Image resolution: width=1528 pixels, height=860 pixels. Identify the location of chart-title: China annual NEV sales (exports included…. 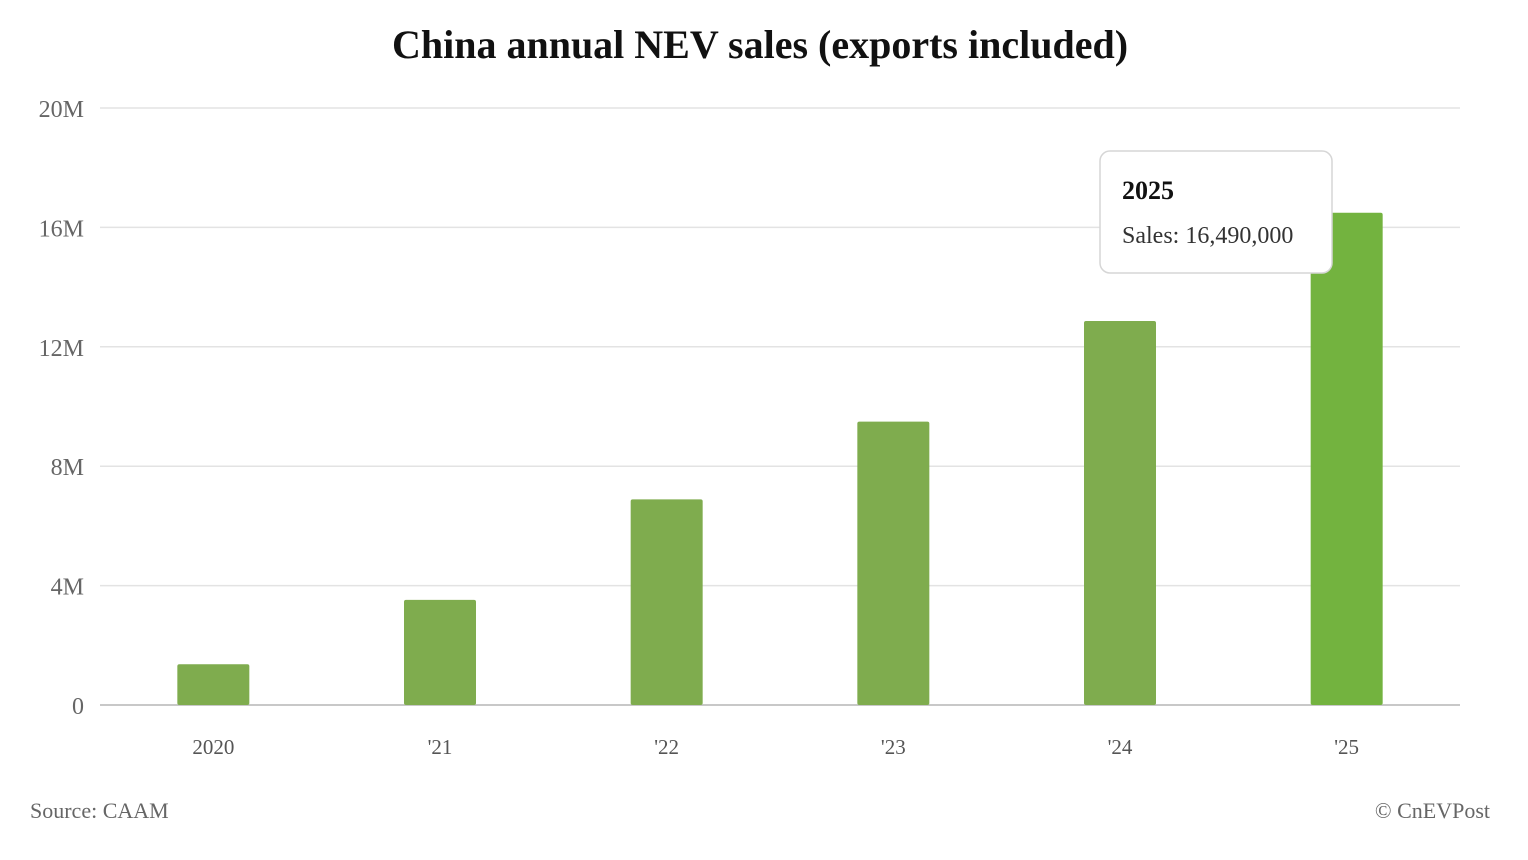
(760, 44).